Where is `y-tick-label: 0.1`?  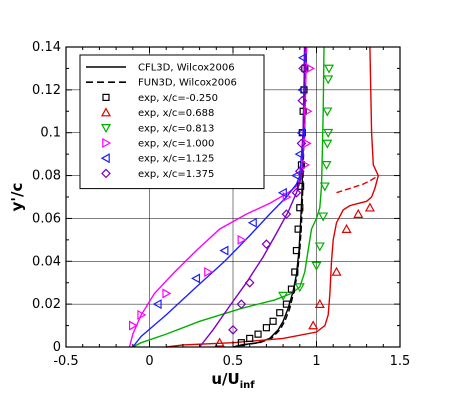 y-tick-label: 0.1 is located at coordinates (50, 133).